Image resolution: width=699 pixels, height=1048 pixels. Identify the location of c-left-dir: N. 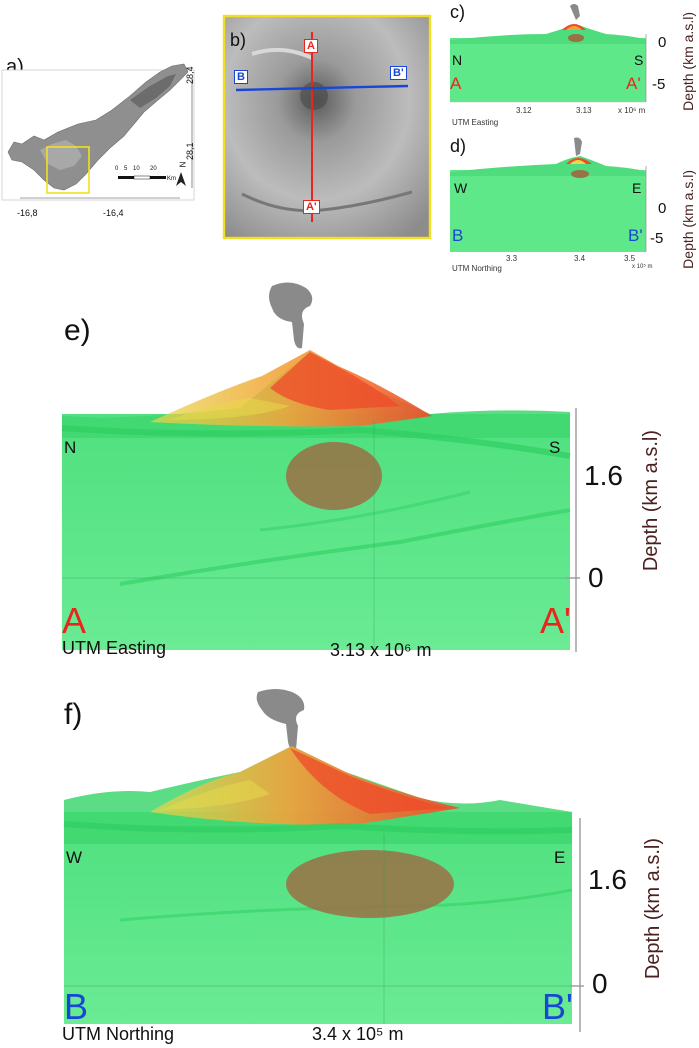
(457, 60).